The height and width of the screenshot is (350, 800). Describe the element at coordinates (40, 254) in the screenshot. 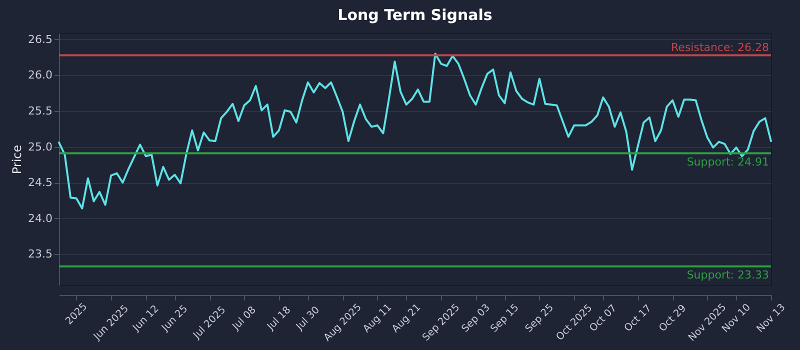

I see `y-tick-label: 23.5` at that location.